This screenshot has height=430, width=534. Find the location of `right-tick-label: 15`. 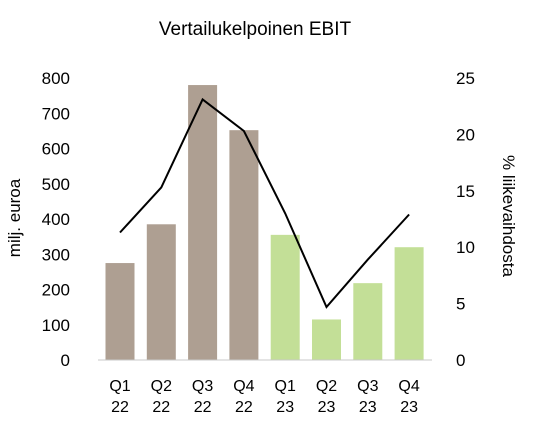

right-tick-label: 15 is located at coordinates (465, 191).